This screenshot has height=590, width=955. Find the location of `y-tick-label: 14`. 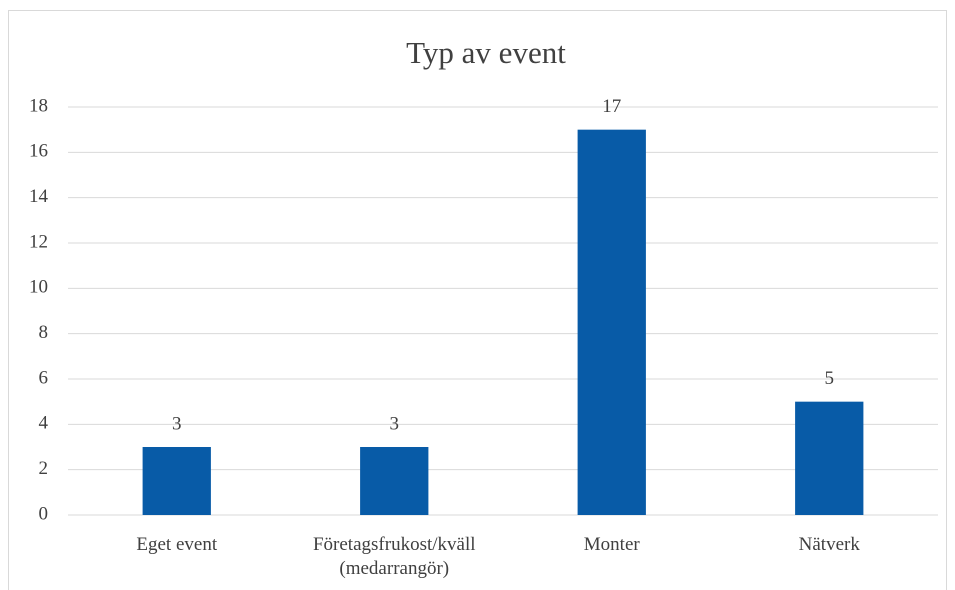

y-tick-label: 14 is located at coordinates (39, 196).